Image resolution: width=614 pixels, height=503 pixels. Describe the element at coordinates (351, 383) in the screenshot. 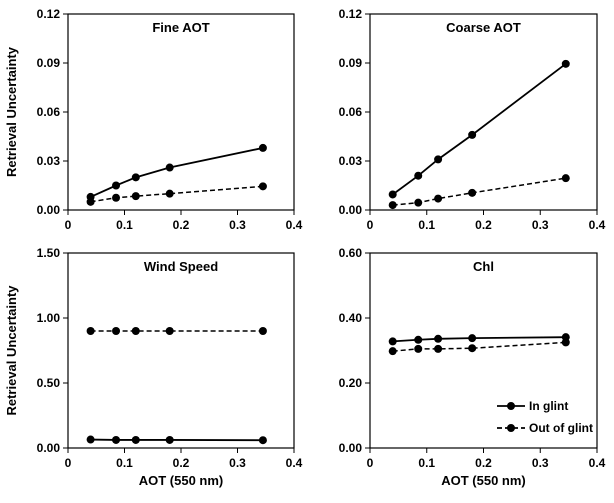

I see `y-tick-label: 0.20` at that location.